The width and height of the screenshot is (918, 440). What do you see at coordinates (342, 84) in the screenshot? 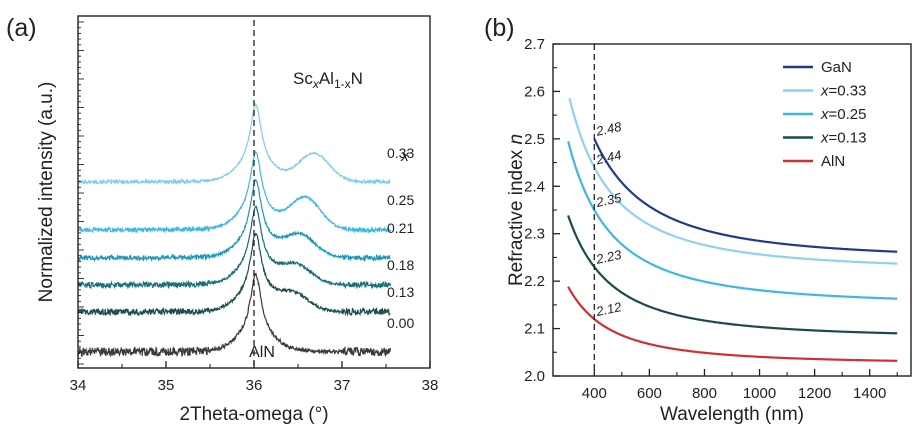
I see `annot-sub-1x: 1-x` at bounding box center [342, 84].